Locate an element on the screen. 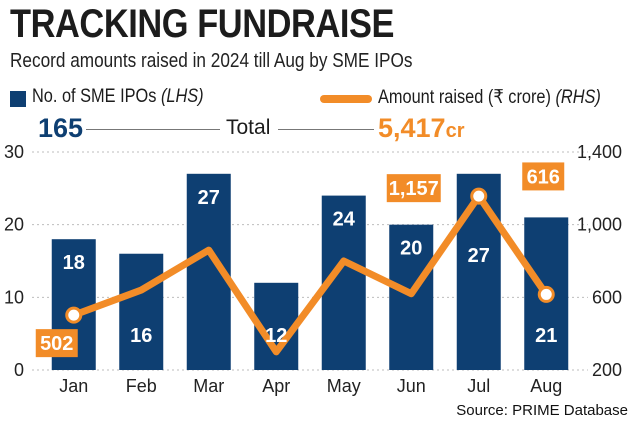 The image size is (640, 425). line-value-label: 502 is located at coordinates (56, 344).